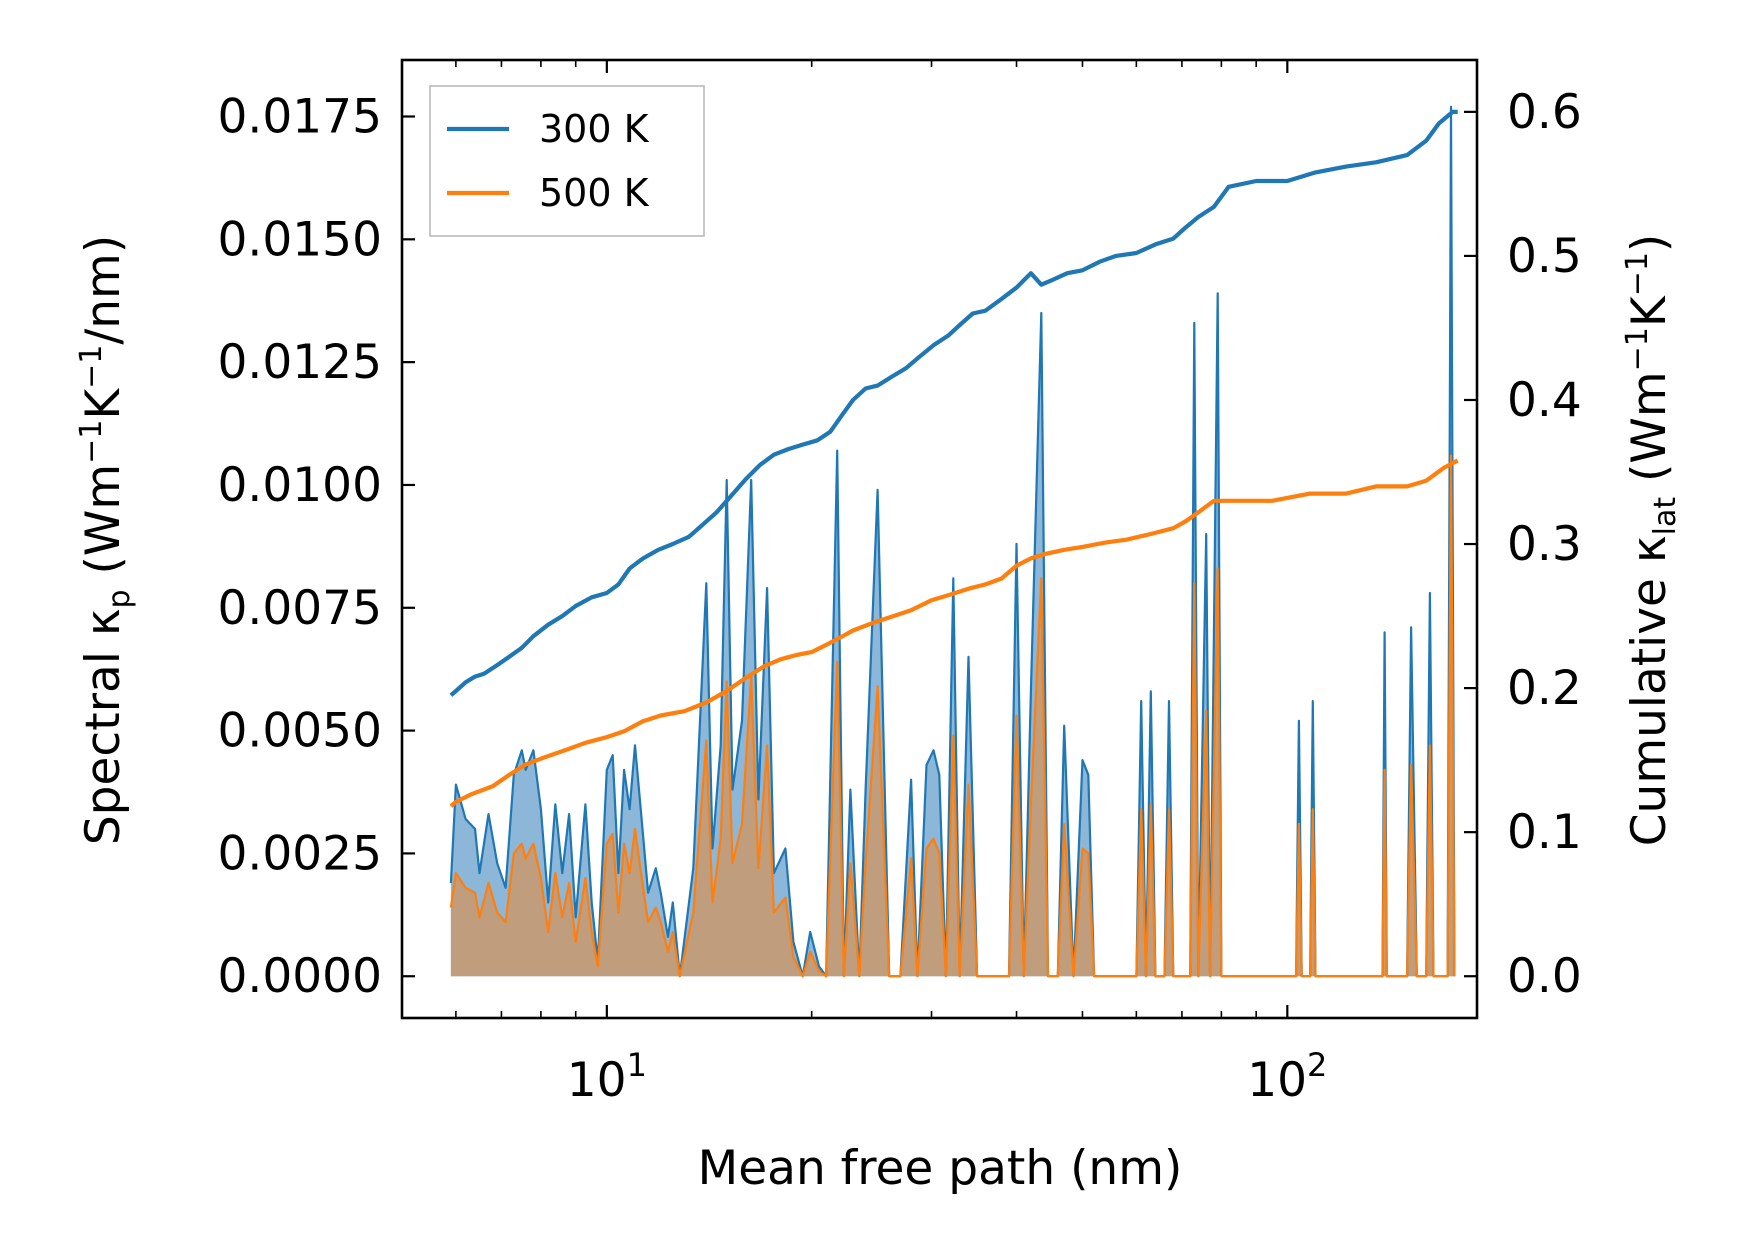  Describe the element at coordinates (300, 731) in the screenshot. I see `y-left-tick-label: 0.0050` at that location.